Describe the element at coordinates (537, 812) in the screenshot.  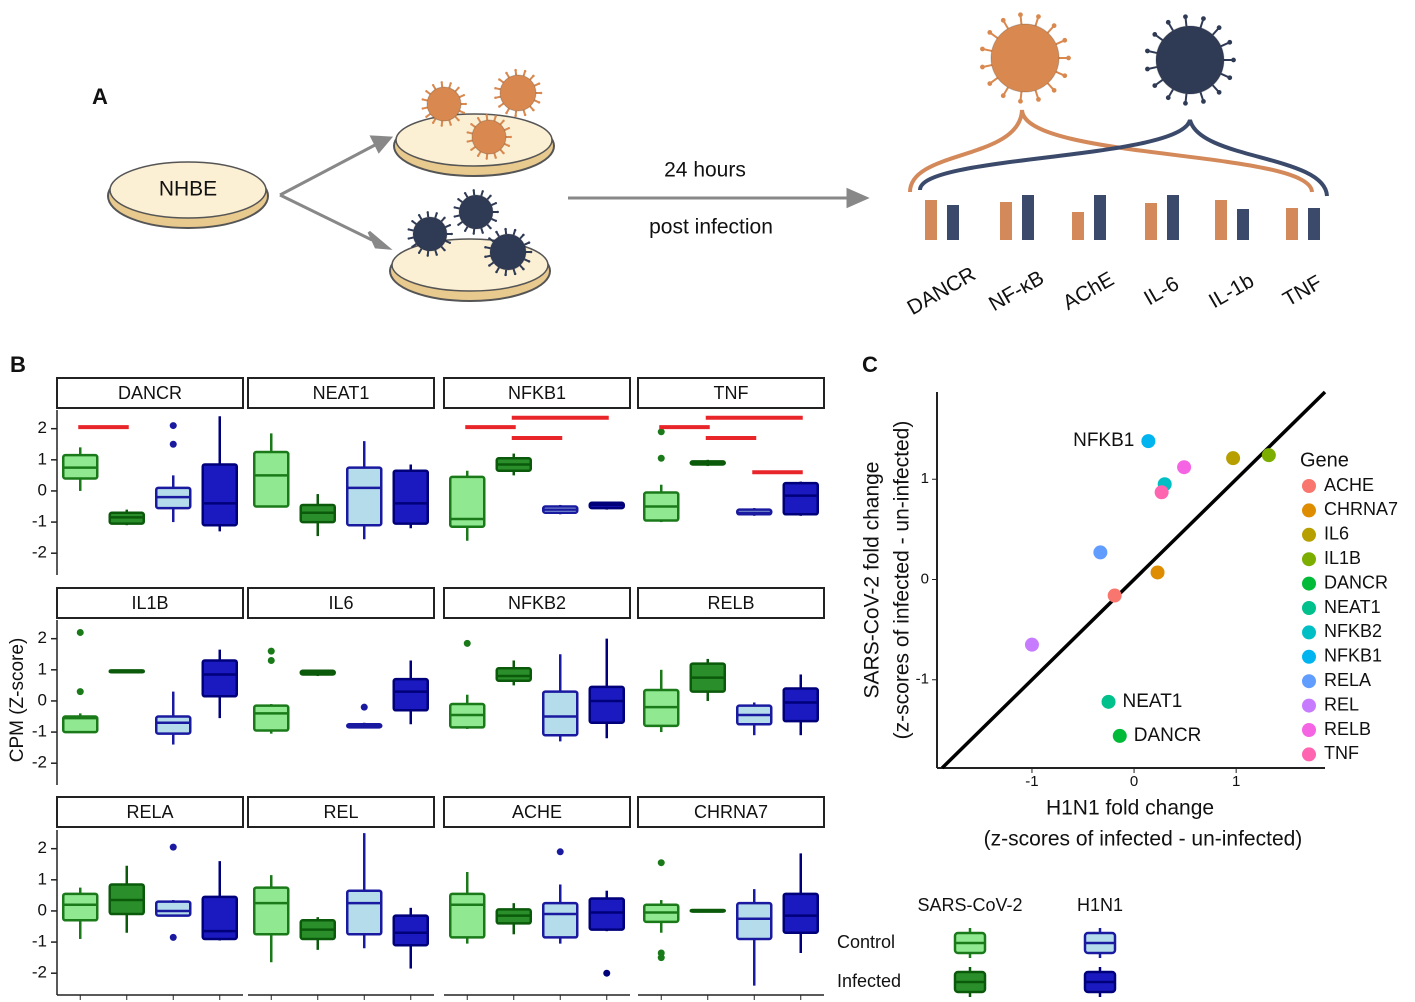
I see `facet-title: ACHE` at that location.